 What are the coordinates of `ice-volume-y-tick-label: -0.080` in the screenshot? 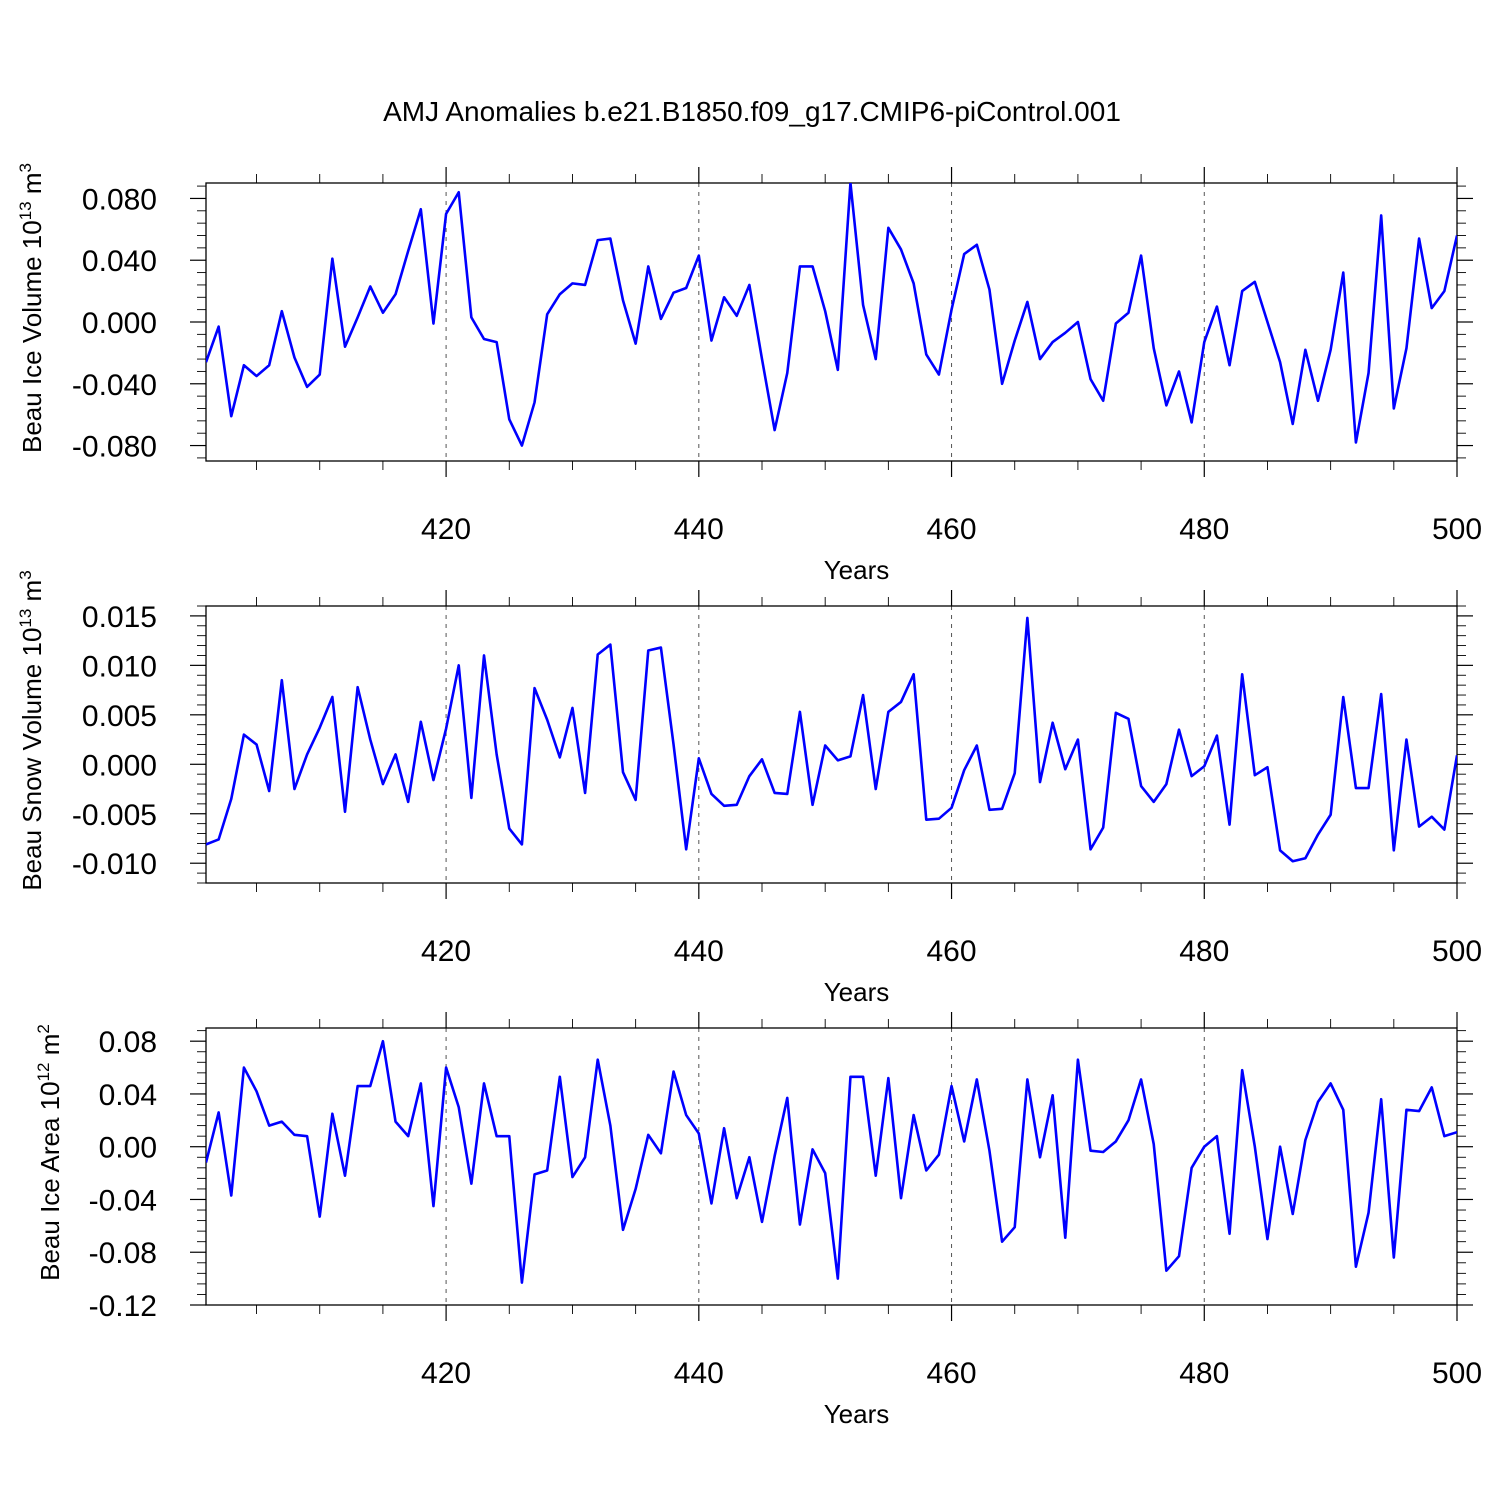 It's located at (114, 447).